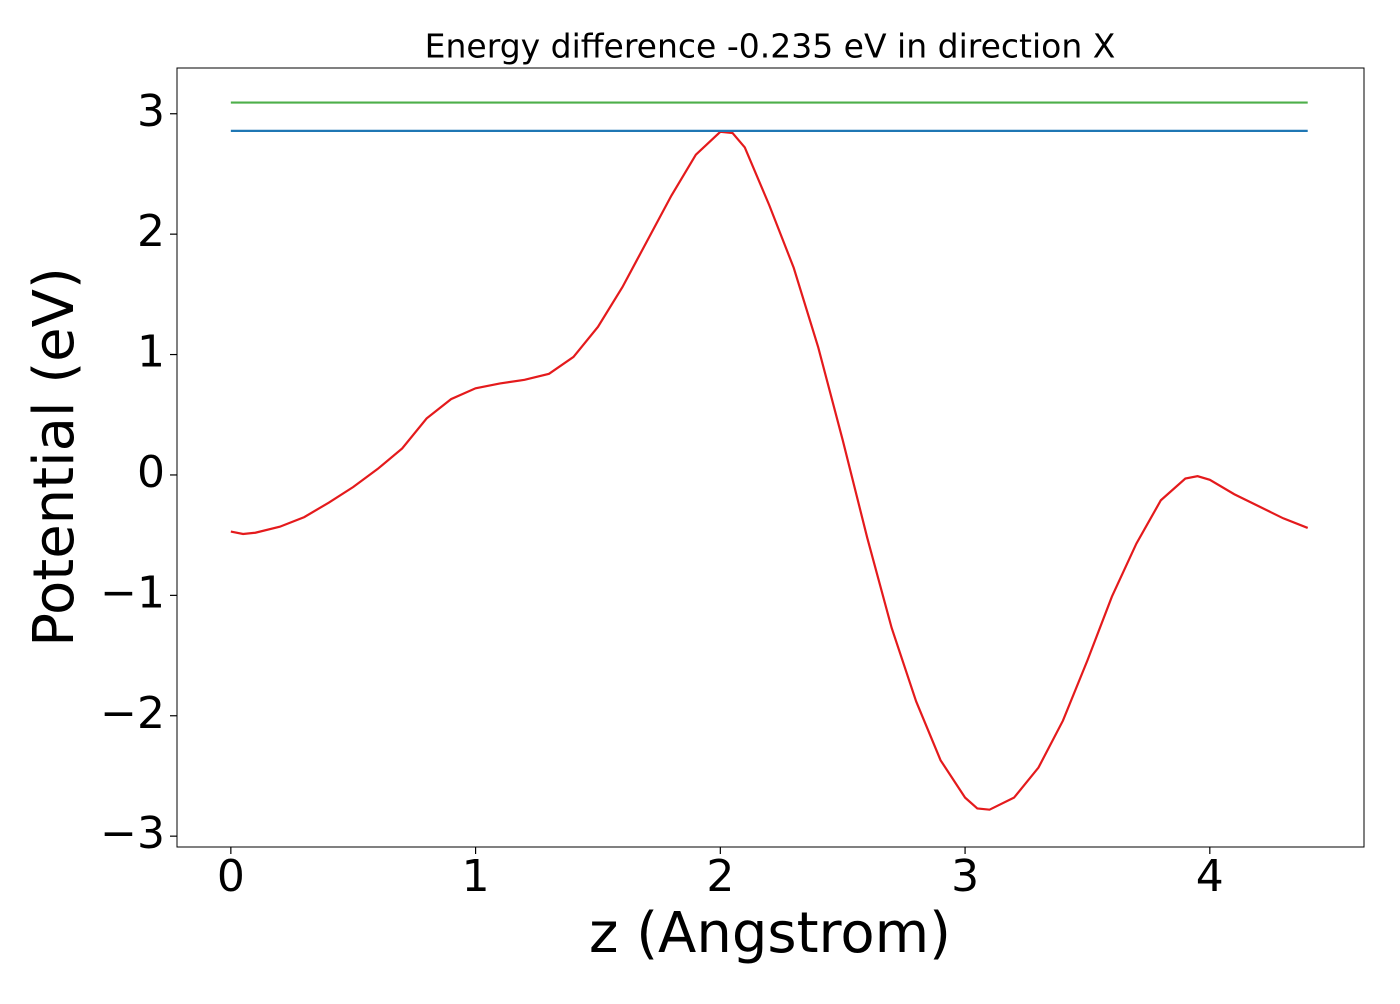  I want to click on x-tick-label: 1, so click(476, 876).